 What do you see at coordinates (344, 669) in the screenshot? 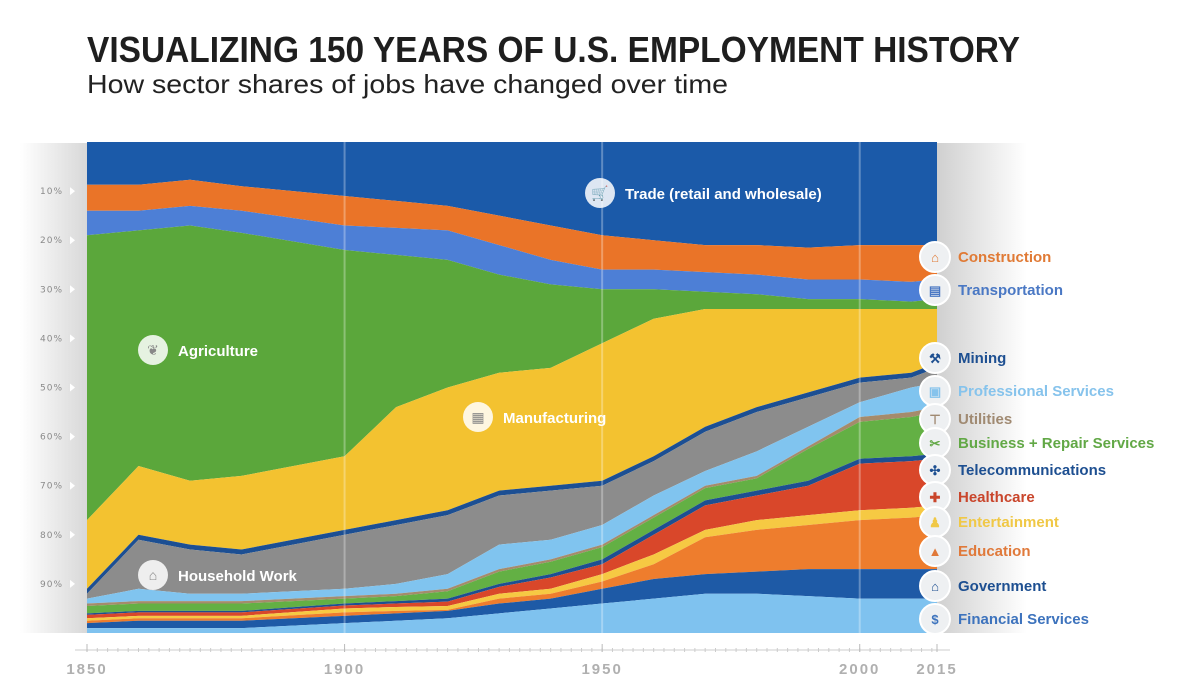
I see `x-tick-label: 1900` at bounding box center [344, 669].